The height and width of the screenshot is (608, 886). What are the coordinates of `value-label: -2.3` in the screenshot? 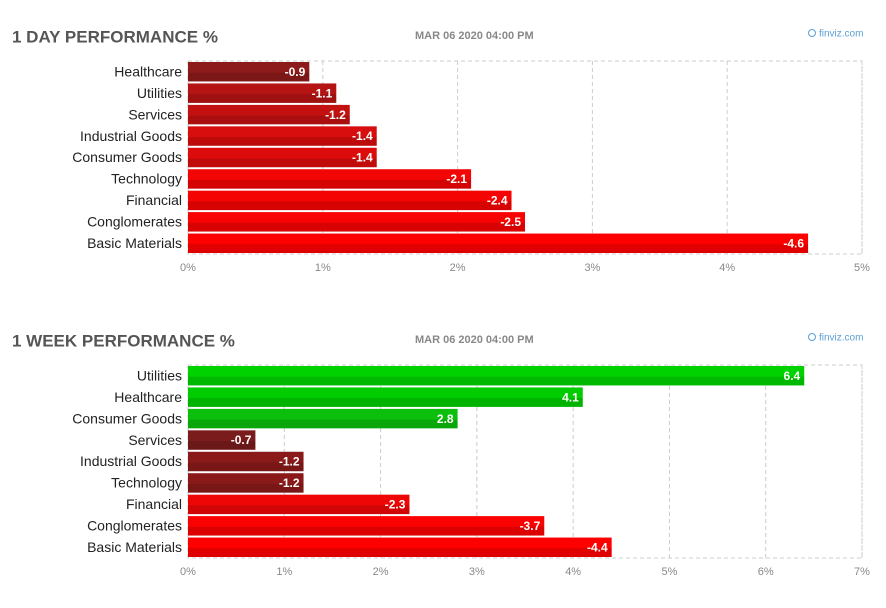 It's located at (395, 505).